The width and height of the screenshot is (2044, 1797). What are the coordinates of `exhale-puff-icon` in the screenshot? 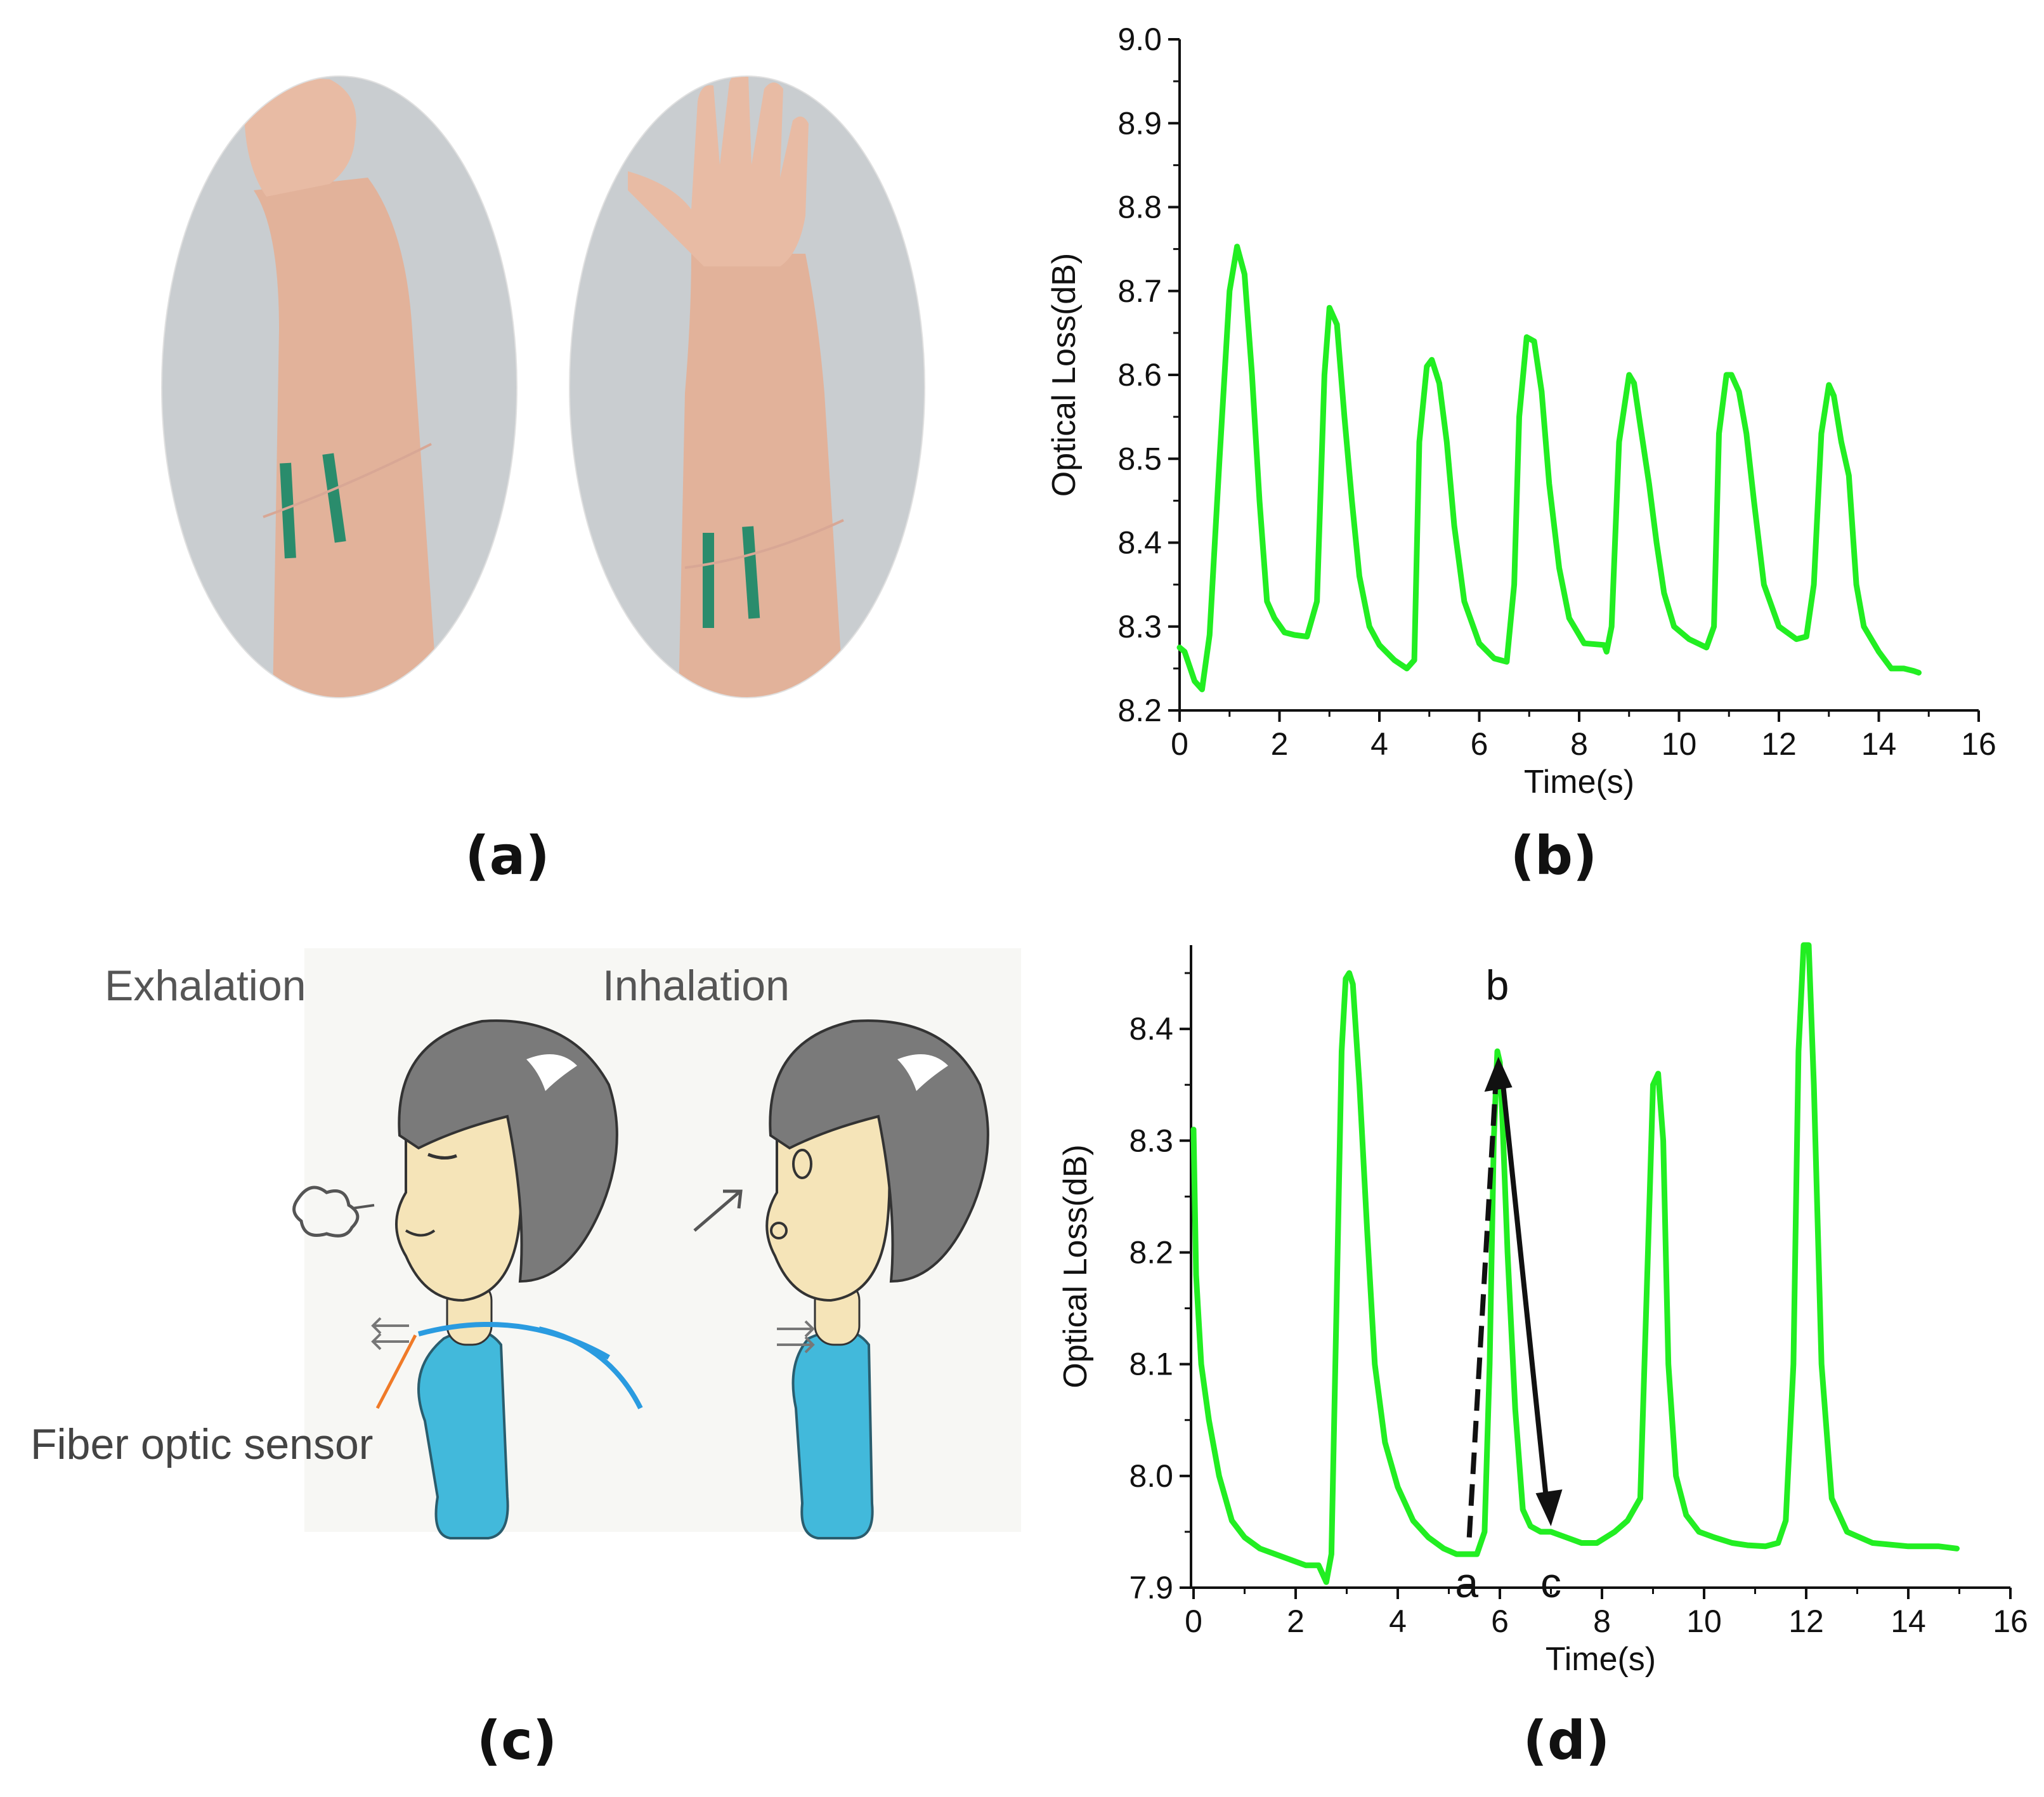 It's located at (326, 1212).